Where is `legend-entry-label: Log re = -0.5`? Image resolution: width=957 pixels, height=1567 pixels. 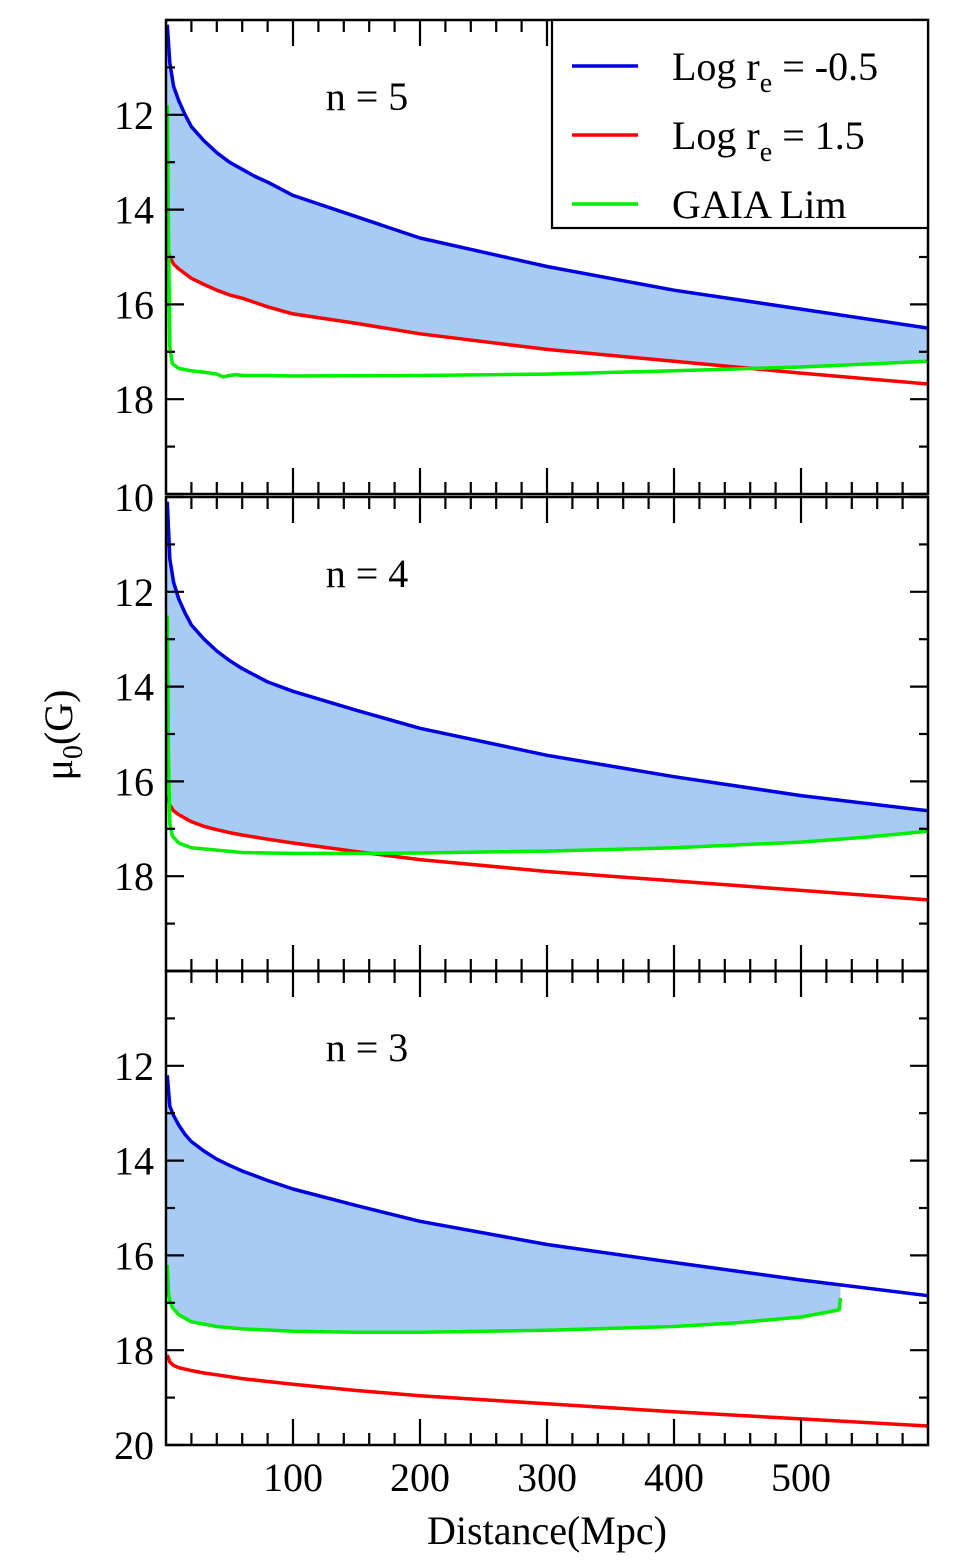 legend-entry-label: Log re = -0.5 is located at coordinates (775, 71).